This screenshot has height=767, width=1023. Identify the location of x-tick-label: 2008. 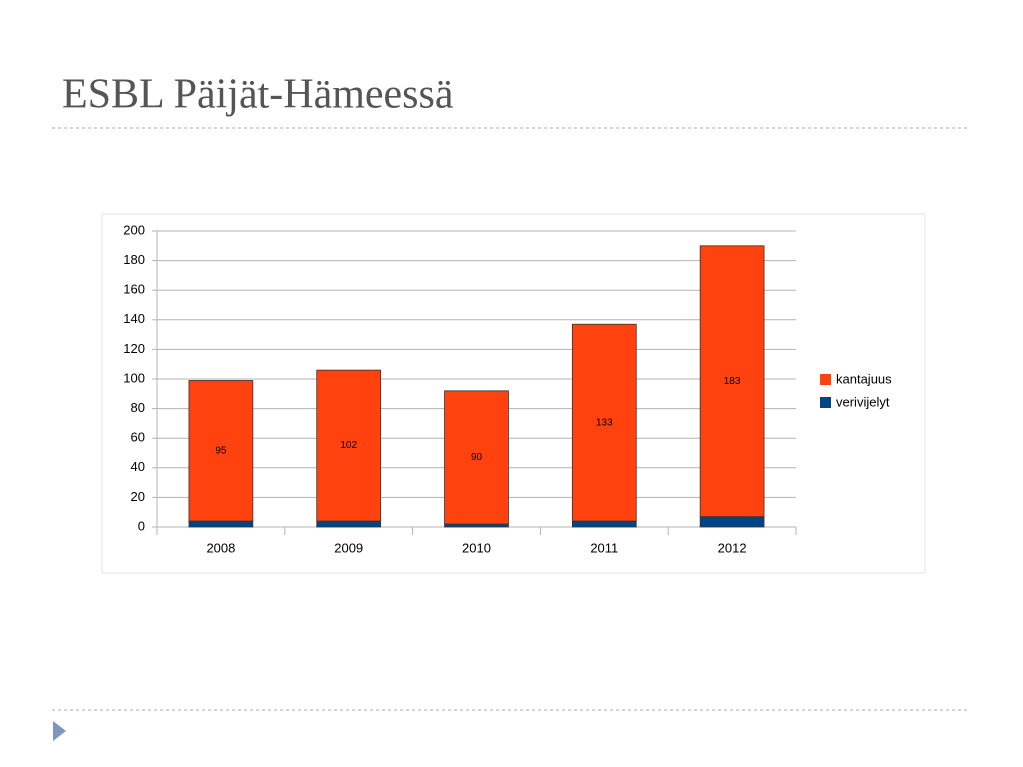
(220, 547).